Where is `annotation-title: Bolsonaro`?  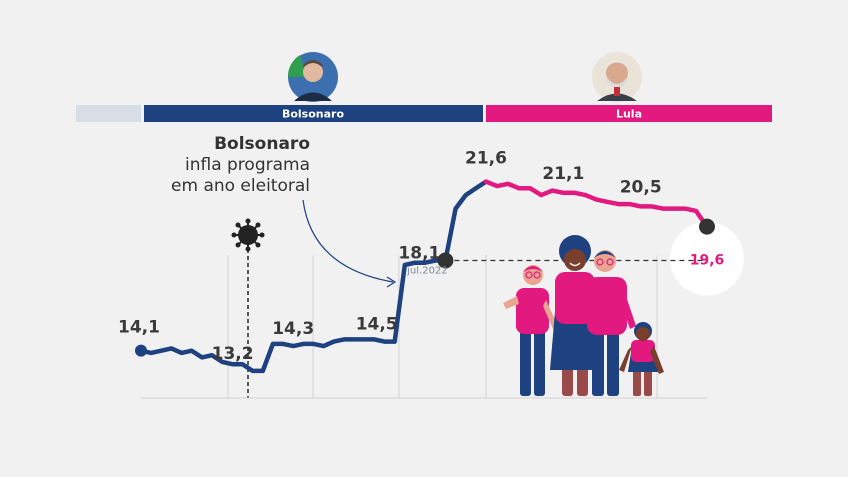
annotation-title: Bolsonaro is located at coordinates (262, 144).